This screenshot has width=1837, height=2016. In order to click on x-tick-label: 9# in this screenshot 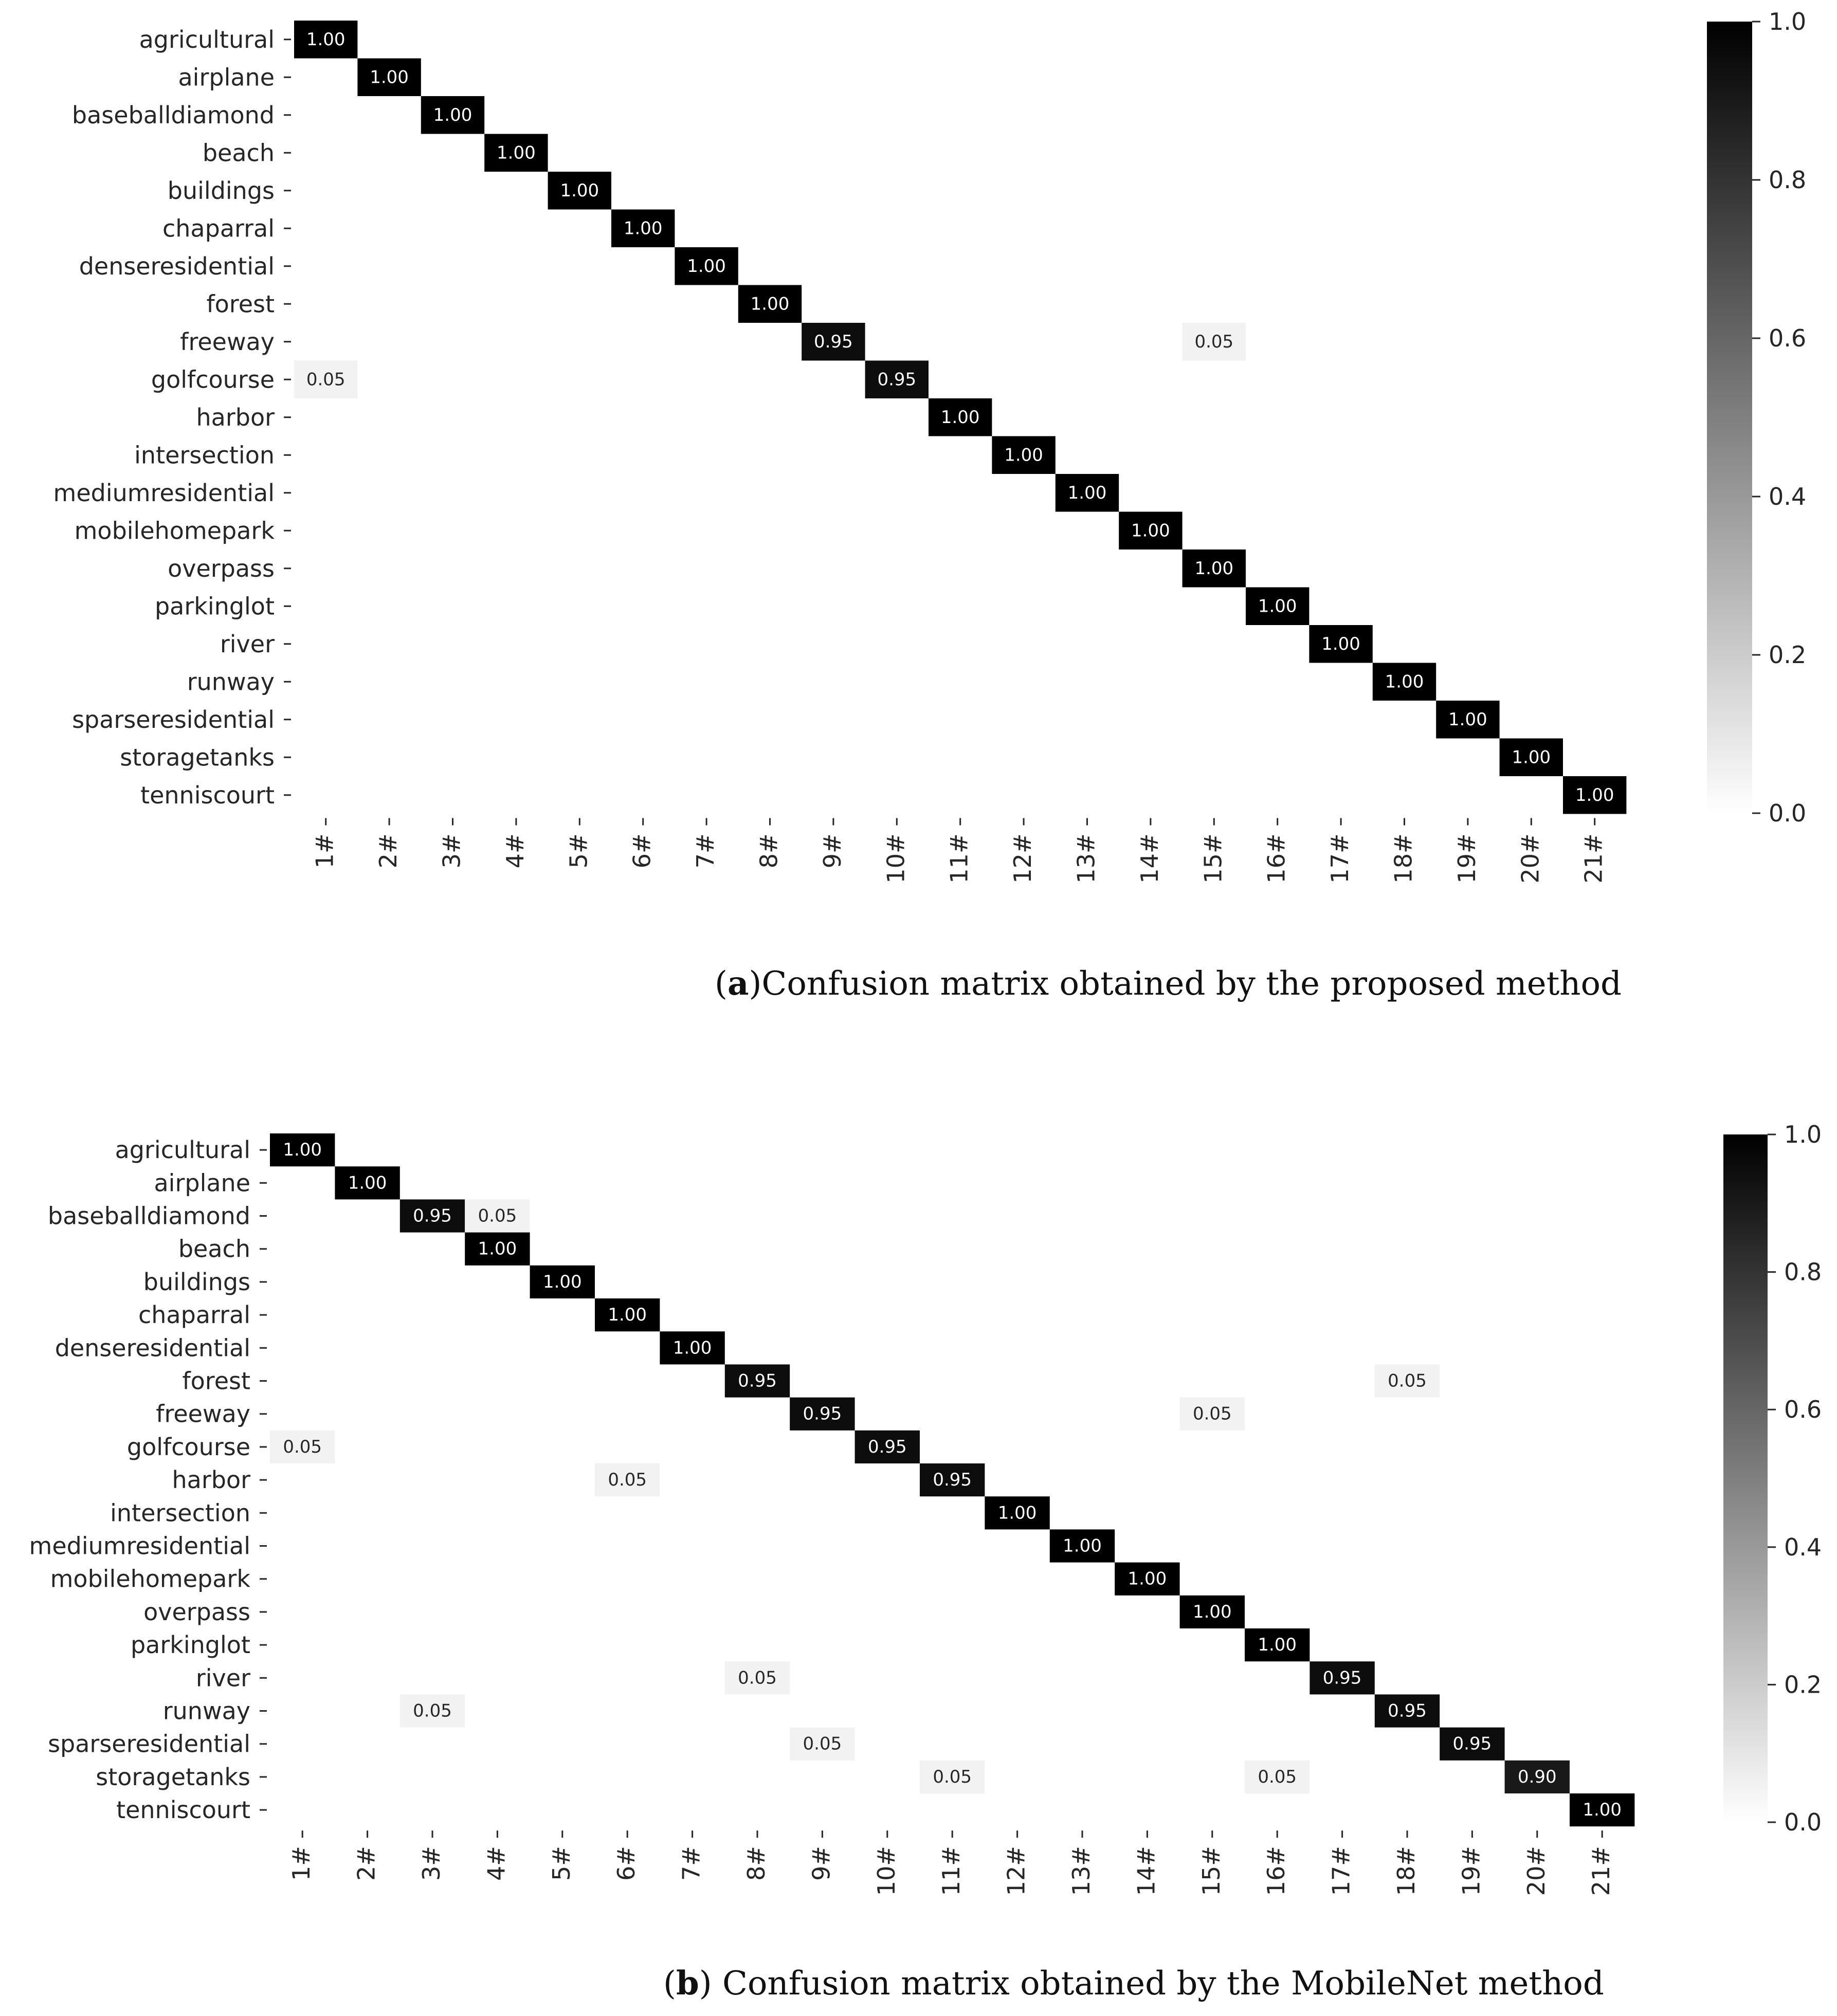, I will do `click(821, 1863)`.